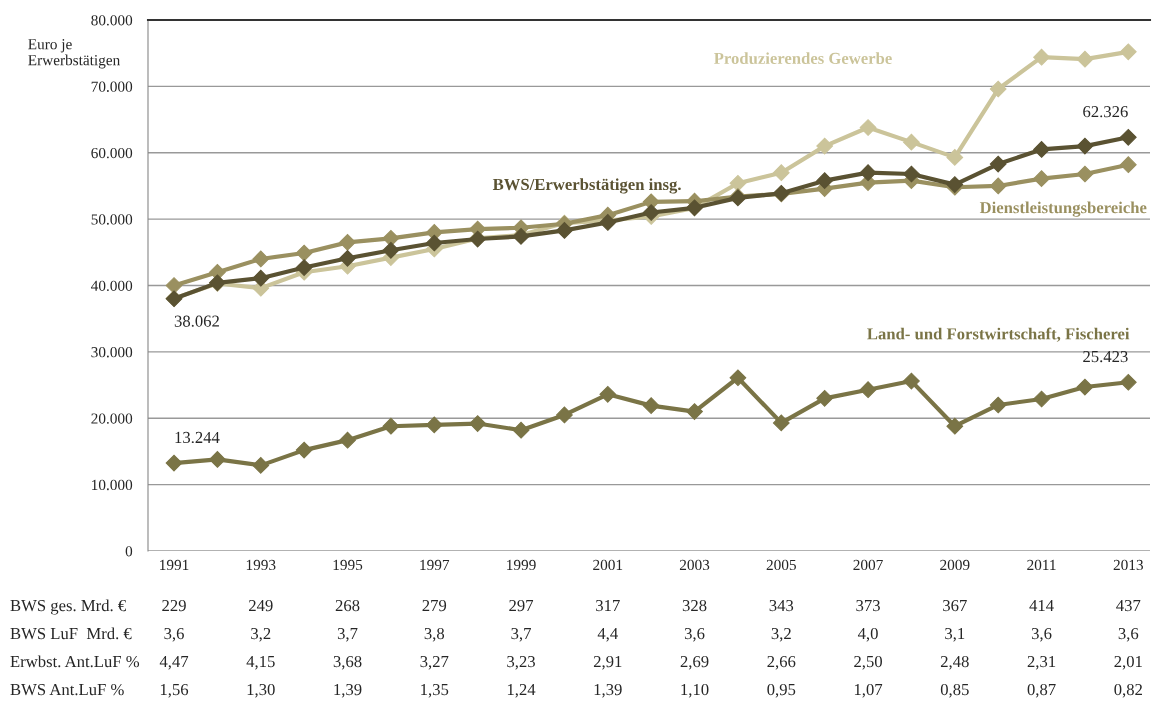 This screenshot has width=1153, height=710. What do you see at coordinates (434, 662) in the screenshot?
I see `text: 3,27` at bounding box center [434, 662].